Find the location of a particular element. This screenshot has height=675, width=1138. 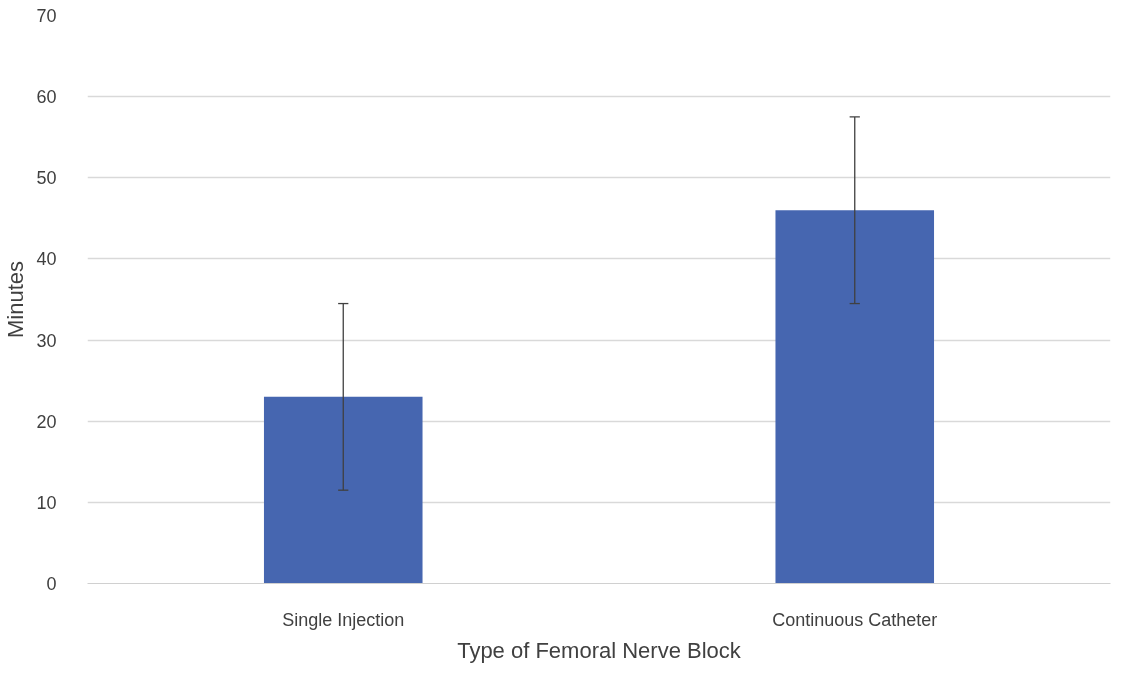

y-tick-label: 60 is located at coordinates (46, 97).